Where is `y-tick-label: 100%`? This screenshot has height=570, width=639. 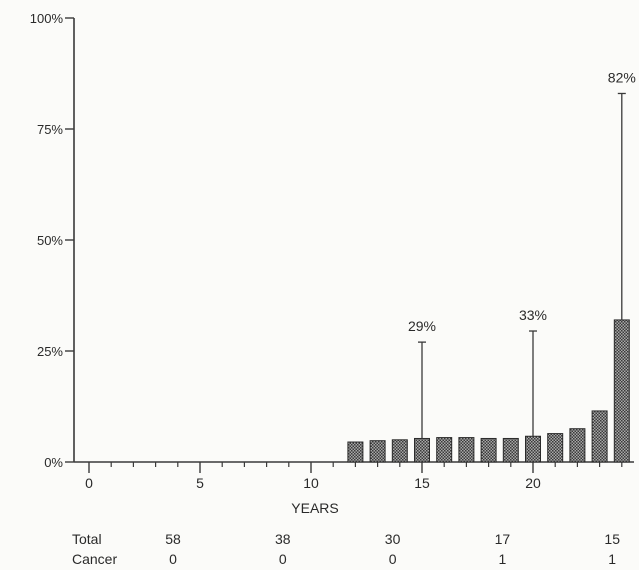 y-tick-label: 100% is located at coordinates (47, 18).